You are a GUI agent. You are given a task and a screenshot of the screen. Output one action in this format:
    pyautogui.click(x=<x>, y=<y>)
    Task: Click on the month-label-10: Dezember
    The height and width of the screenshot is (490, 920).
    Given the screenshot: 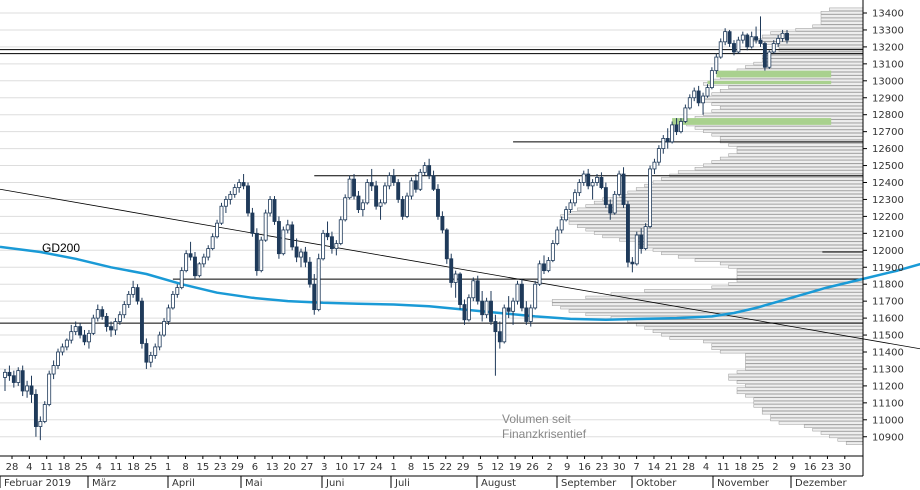 What is the action you would take?
    pyautogui.click(x=821, y=483)
    